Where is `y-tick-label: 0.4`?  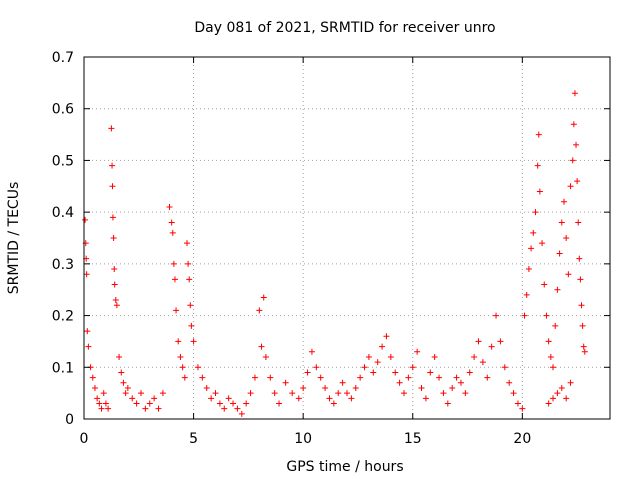 y-tick-label: 0.4 is located at coordinates (63, 213).